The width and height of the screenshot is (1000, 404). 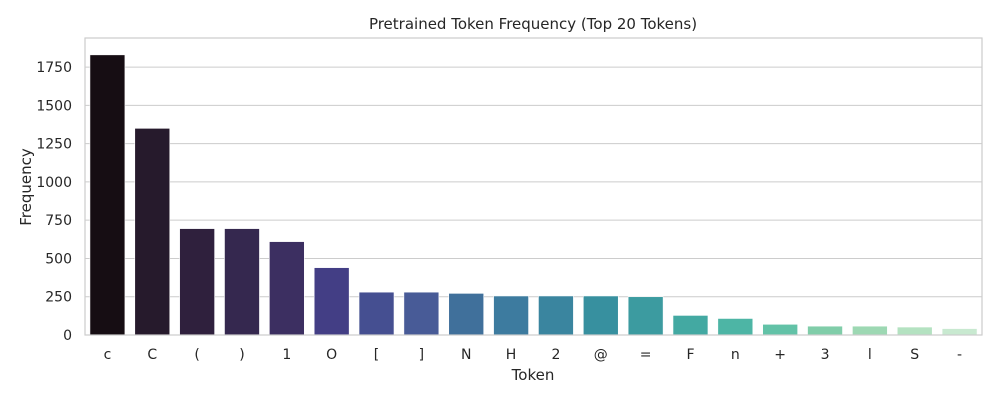 What do you see at coordinates (58, 259) in the screenshot?
I see `y-tick-label: 500` at bounding box center [58, 259].